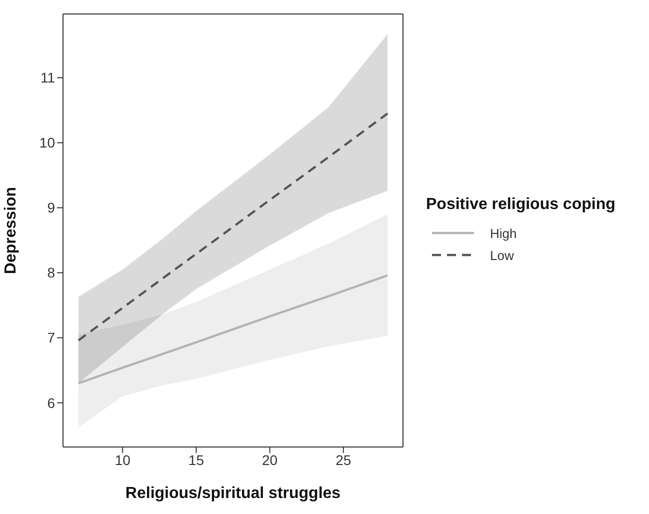 Image resolution: width=649 pixels, height=514 pixels. Describe the element at coordinates (51, 402) in the screenshot. I see `y-tick-label: 6` at that location.